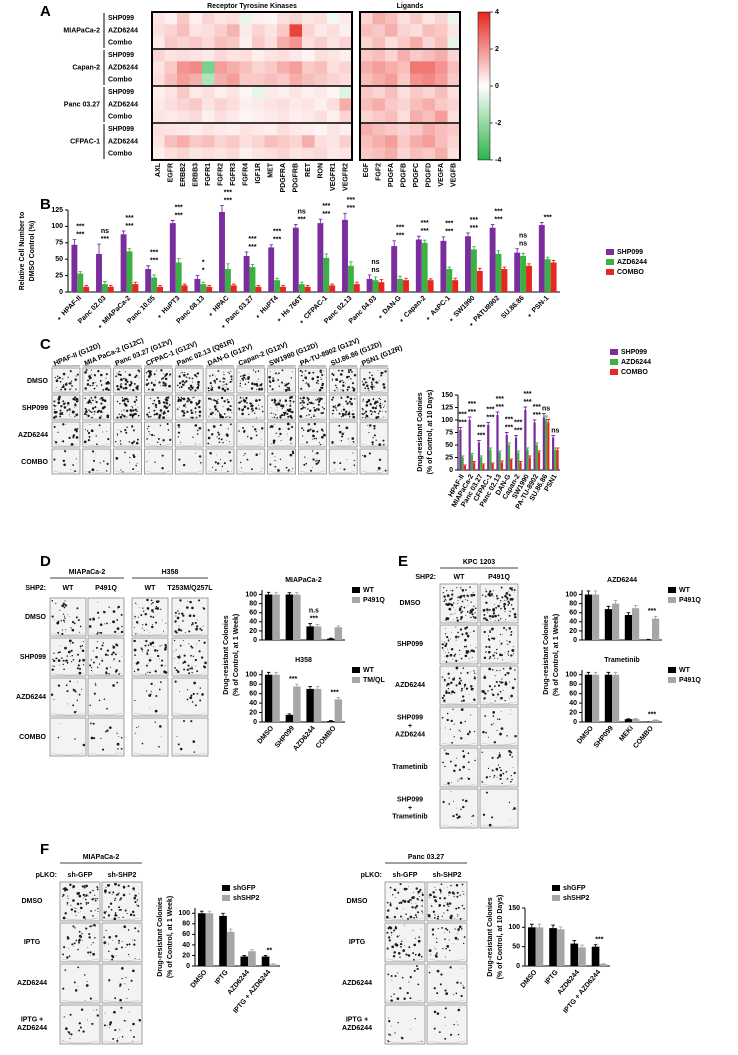  What do you see at coordinates (45, 561) in the screenshot?
I see `panel-label: D` at bounding box center [45, 561].